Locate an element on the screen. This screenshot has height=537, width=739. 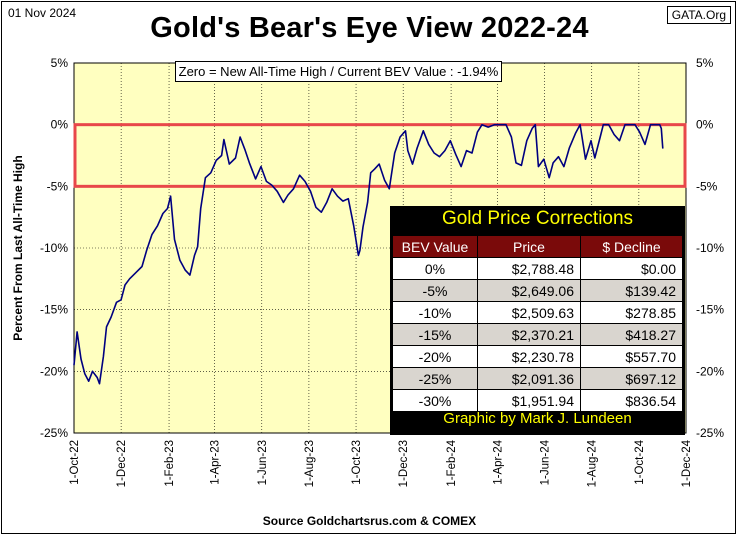
y-tick-label-left: -25% is located at coordinates (54, 433).